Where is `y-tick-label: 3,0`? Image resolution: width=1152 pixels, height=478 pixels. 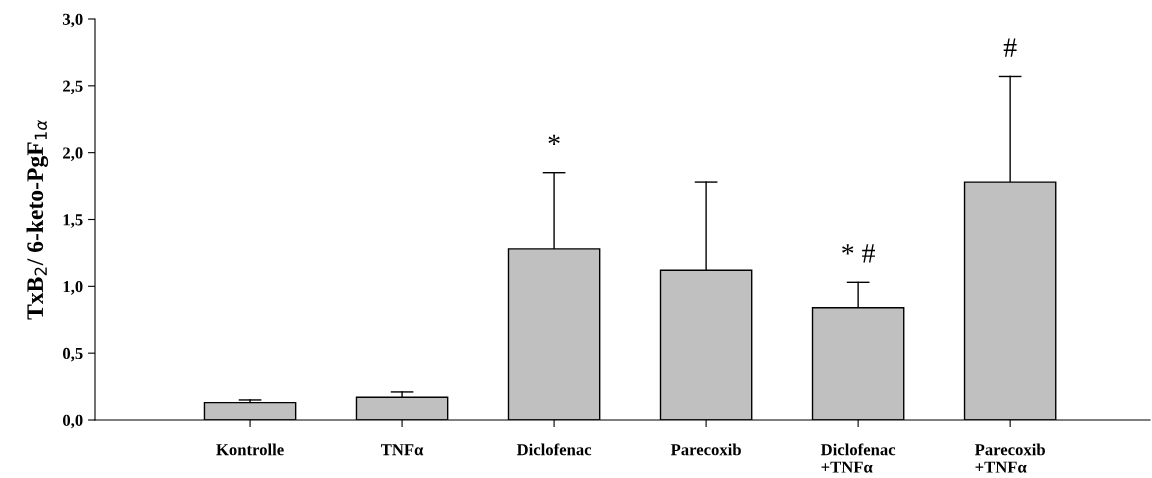 y-tick-label: 3,0 is located at coordinates (72, 20).